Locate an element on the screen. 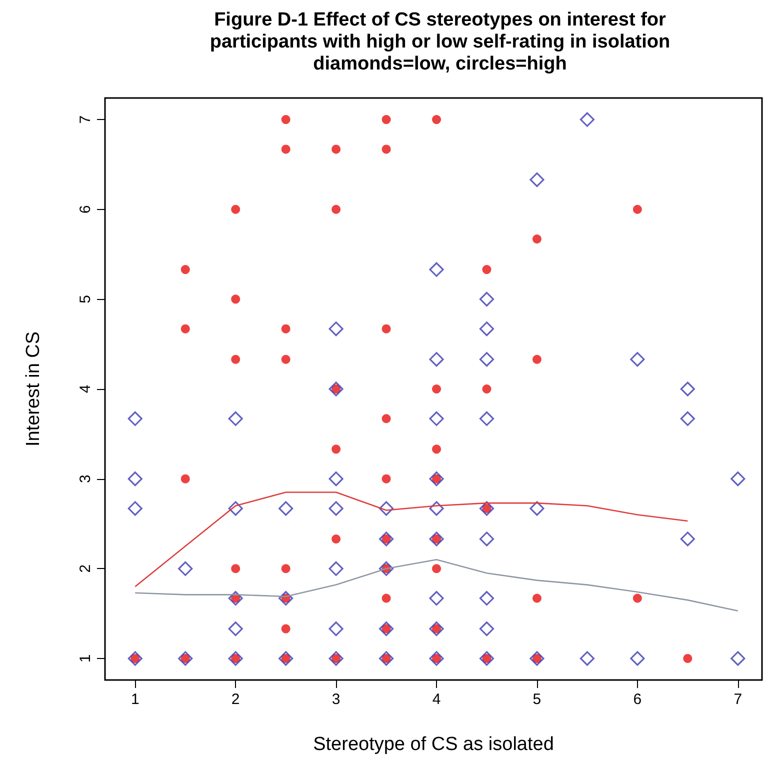 This screenshot has width=765, height=784. y-tick-label: 5 is located at coordinates (85, 299).